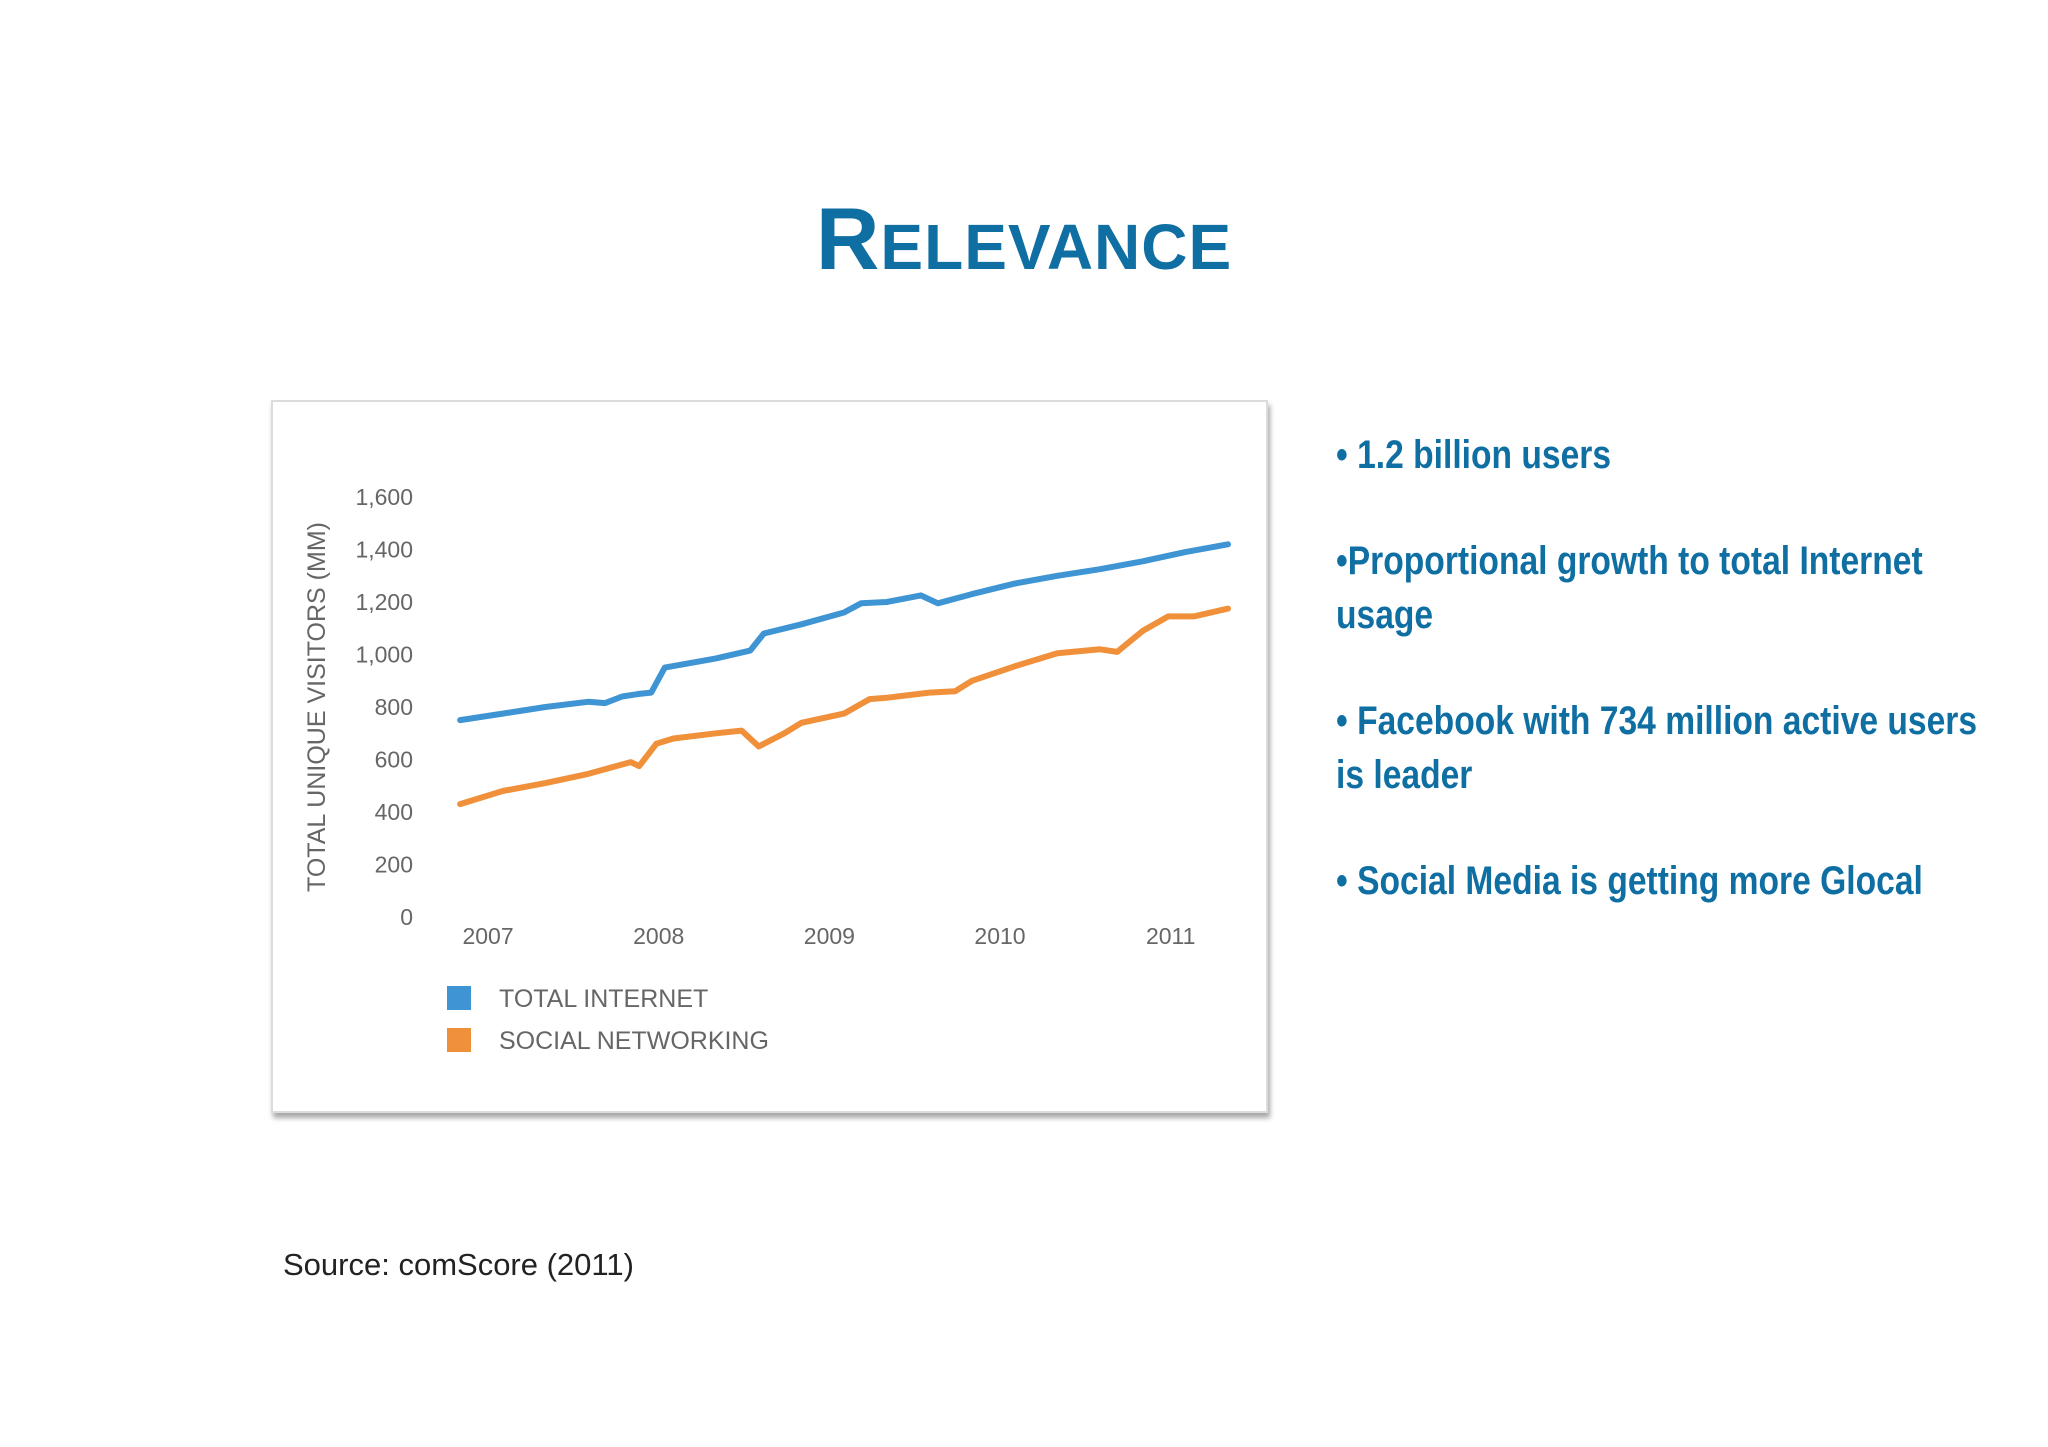 The width and height of the screenshot is (2048, 1447). What do you see at coordinates (999, 936) in the screenshot?
I see `x-tick-label: 2010` at bounding box center [999, 936].